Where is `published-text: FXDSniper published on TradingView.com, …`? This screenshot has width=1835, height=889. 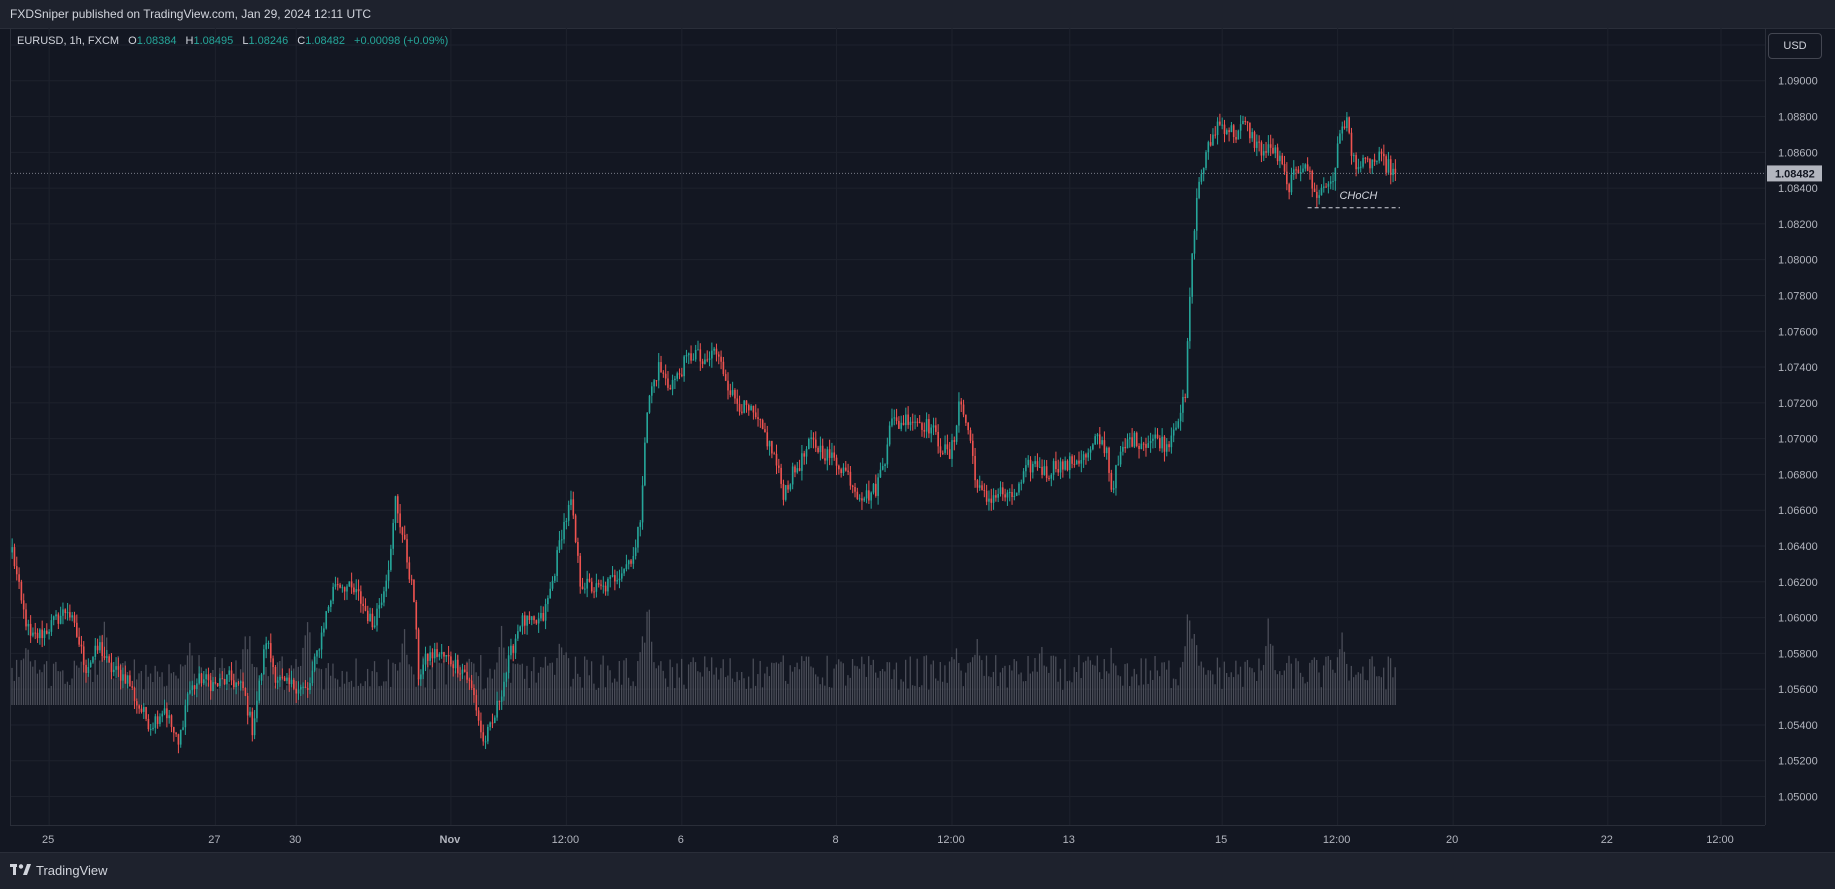 published-text: FXDSniper published on TradingView.com, … is located at coordinates (191, 14).